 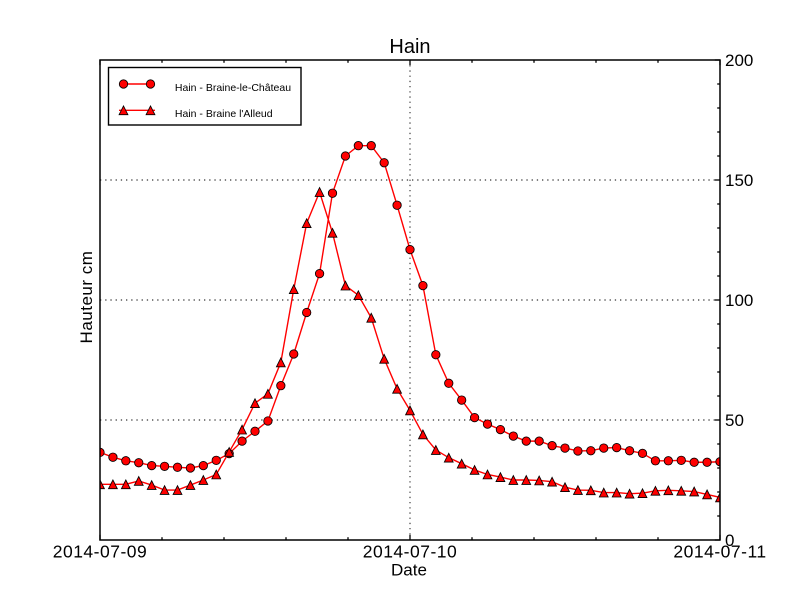 I want to click on svg-text: 2014-07-11, so click(x=719, y=552).